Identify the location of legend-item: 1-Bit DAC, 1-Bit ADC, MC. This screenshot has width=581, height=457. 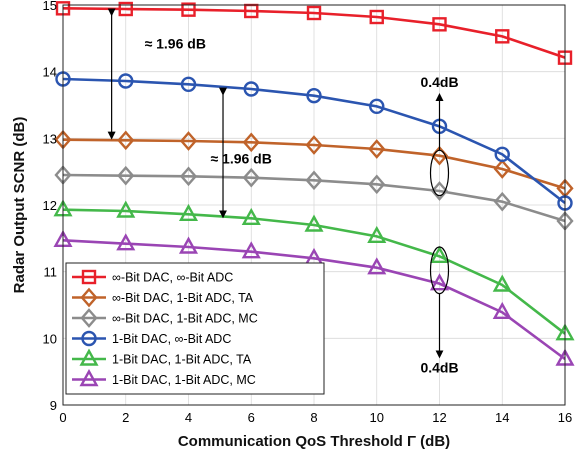
(164, 378).